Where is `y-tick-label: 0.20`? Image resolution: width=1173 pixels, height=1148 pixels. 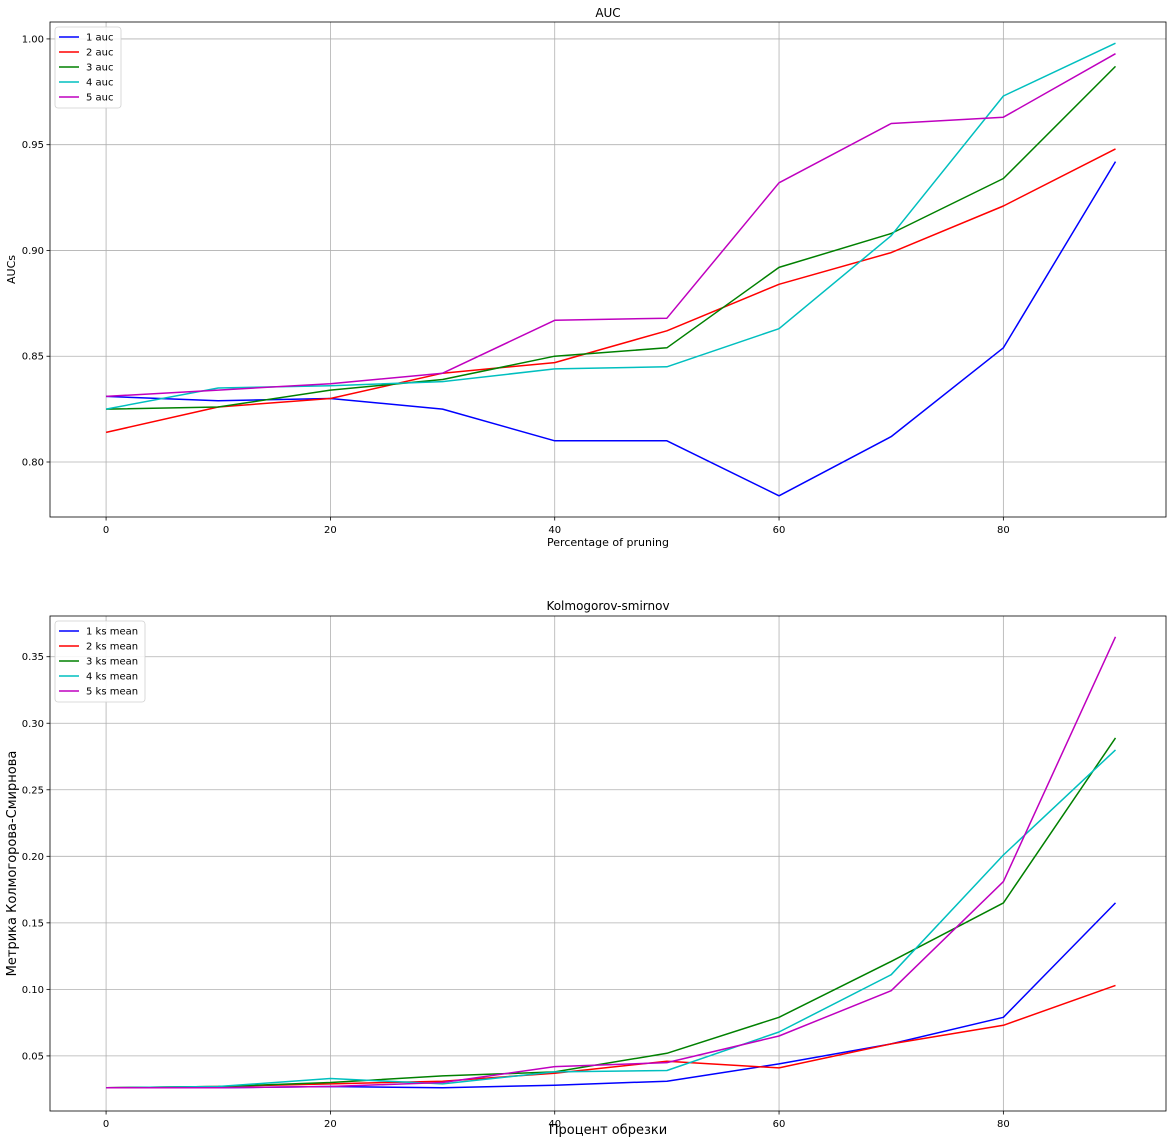 y-tick-label: 0.20 is located at coordinates (33, 857).